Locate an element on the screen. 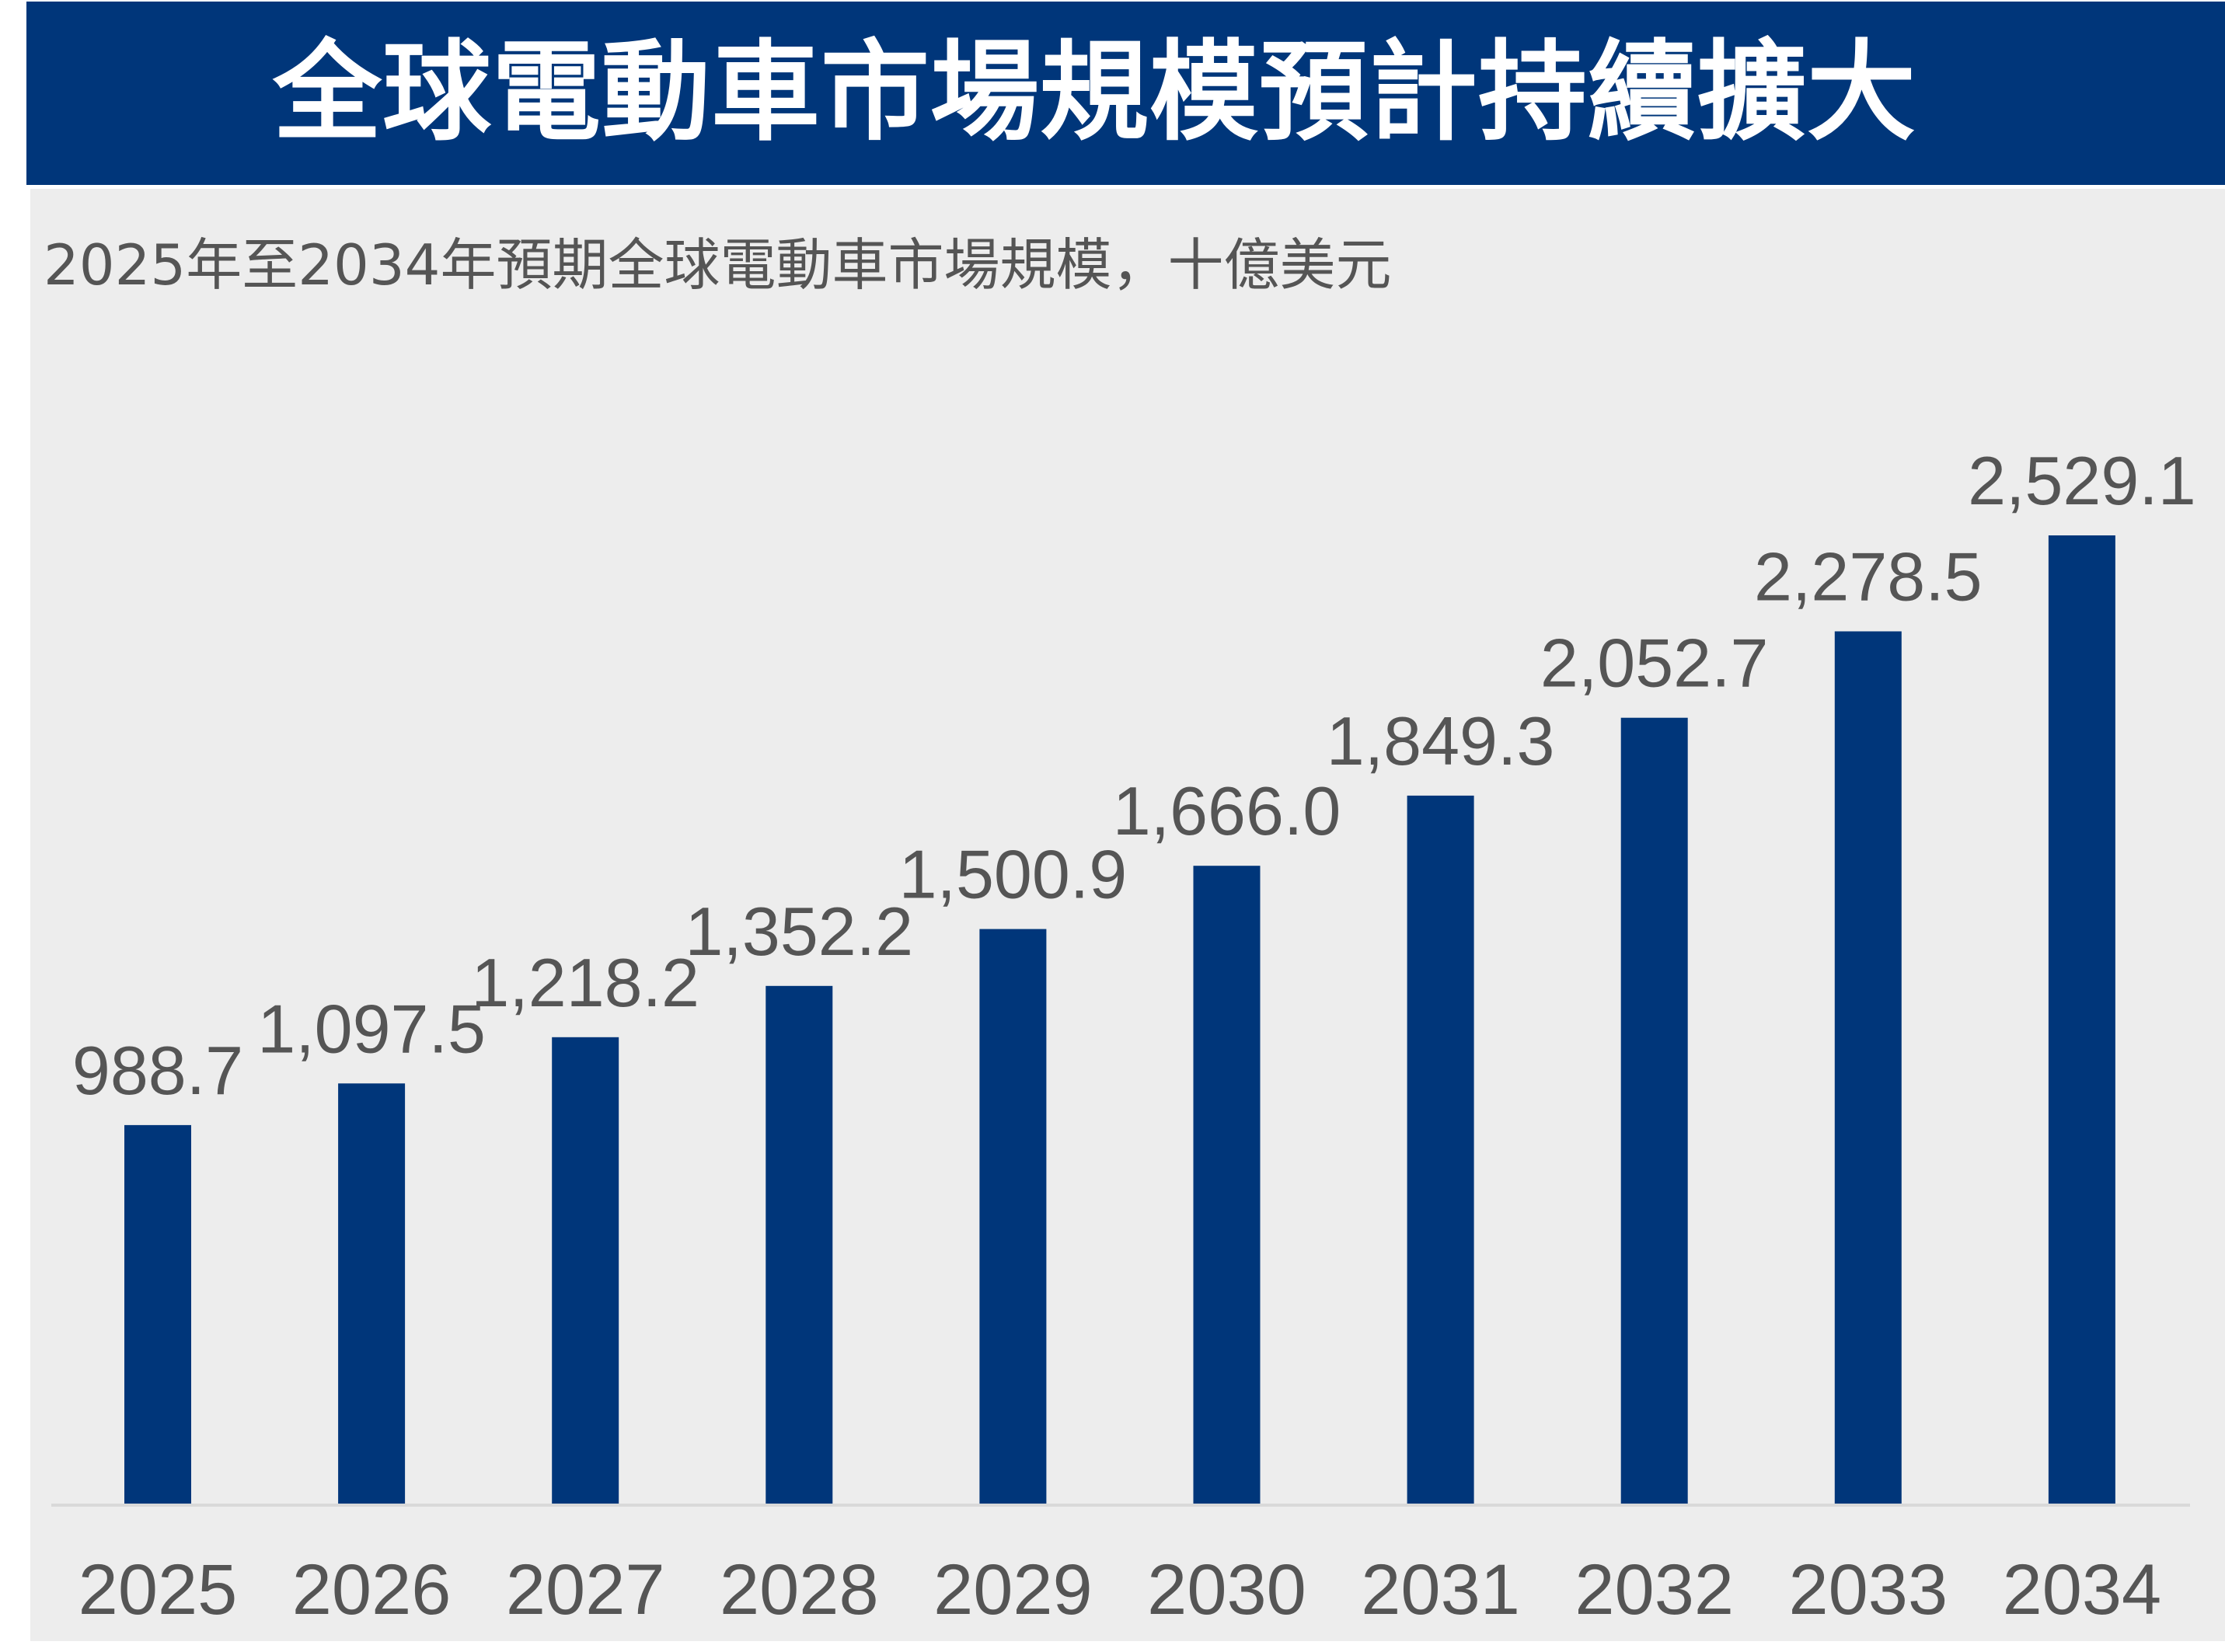 This screenshot has height=1652, width=2225. value-label-2030: 1,666.0 is located at coordinates (1227, 810).